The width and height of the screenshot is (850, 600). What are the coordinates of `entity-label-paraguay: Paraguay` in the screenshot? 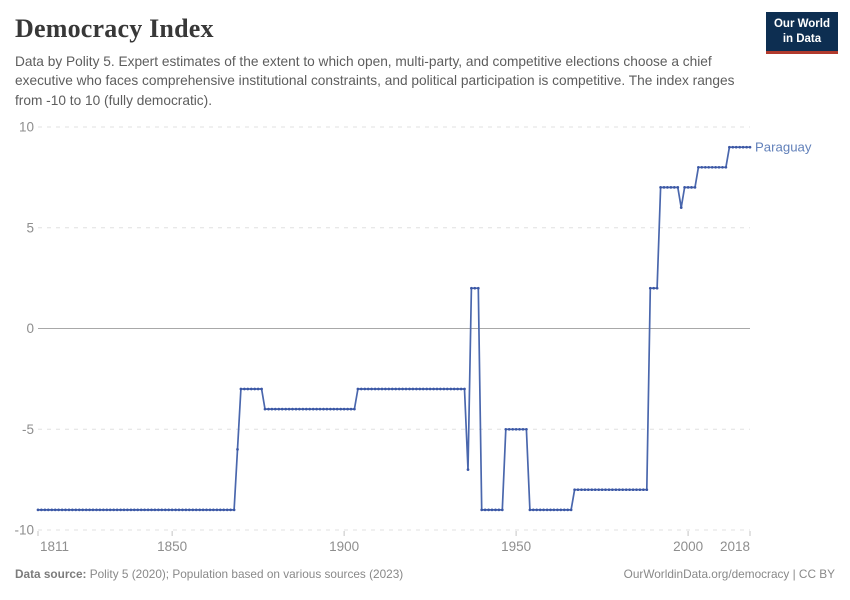 It's located at (783, 147).